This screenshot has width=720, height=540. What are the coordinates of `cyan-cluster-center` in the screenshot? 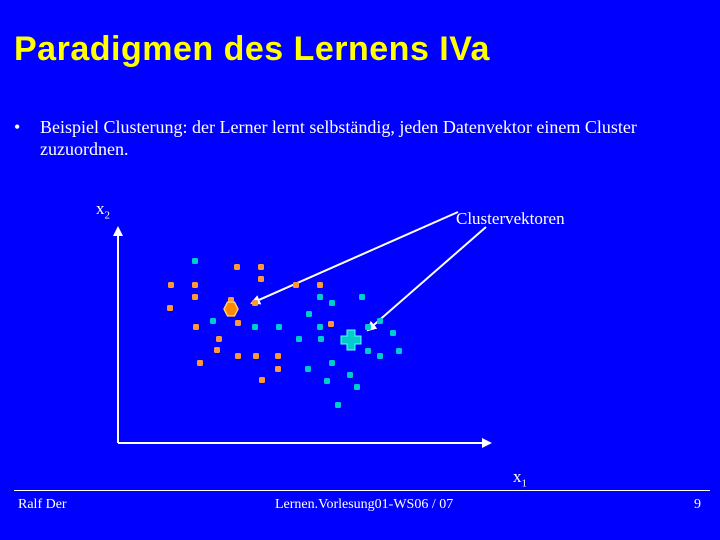 It's located at (351, 340).